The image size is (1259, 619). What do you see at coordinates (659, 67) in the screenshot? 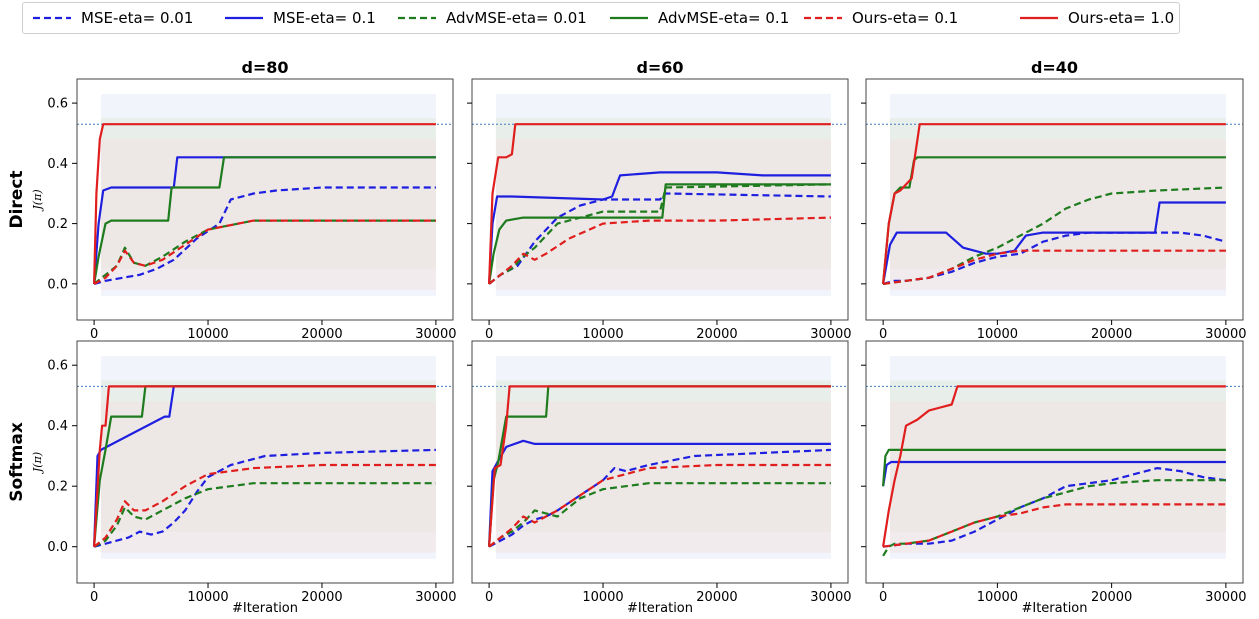
I see `column-title: d=60` at bounding box center [659, 67].